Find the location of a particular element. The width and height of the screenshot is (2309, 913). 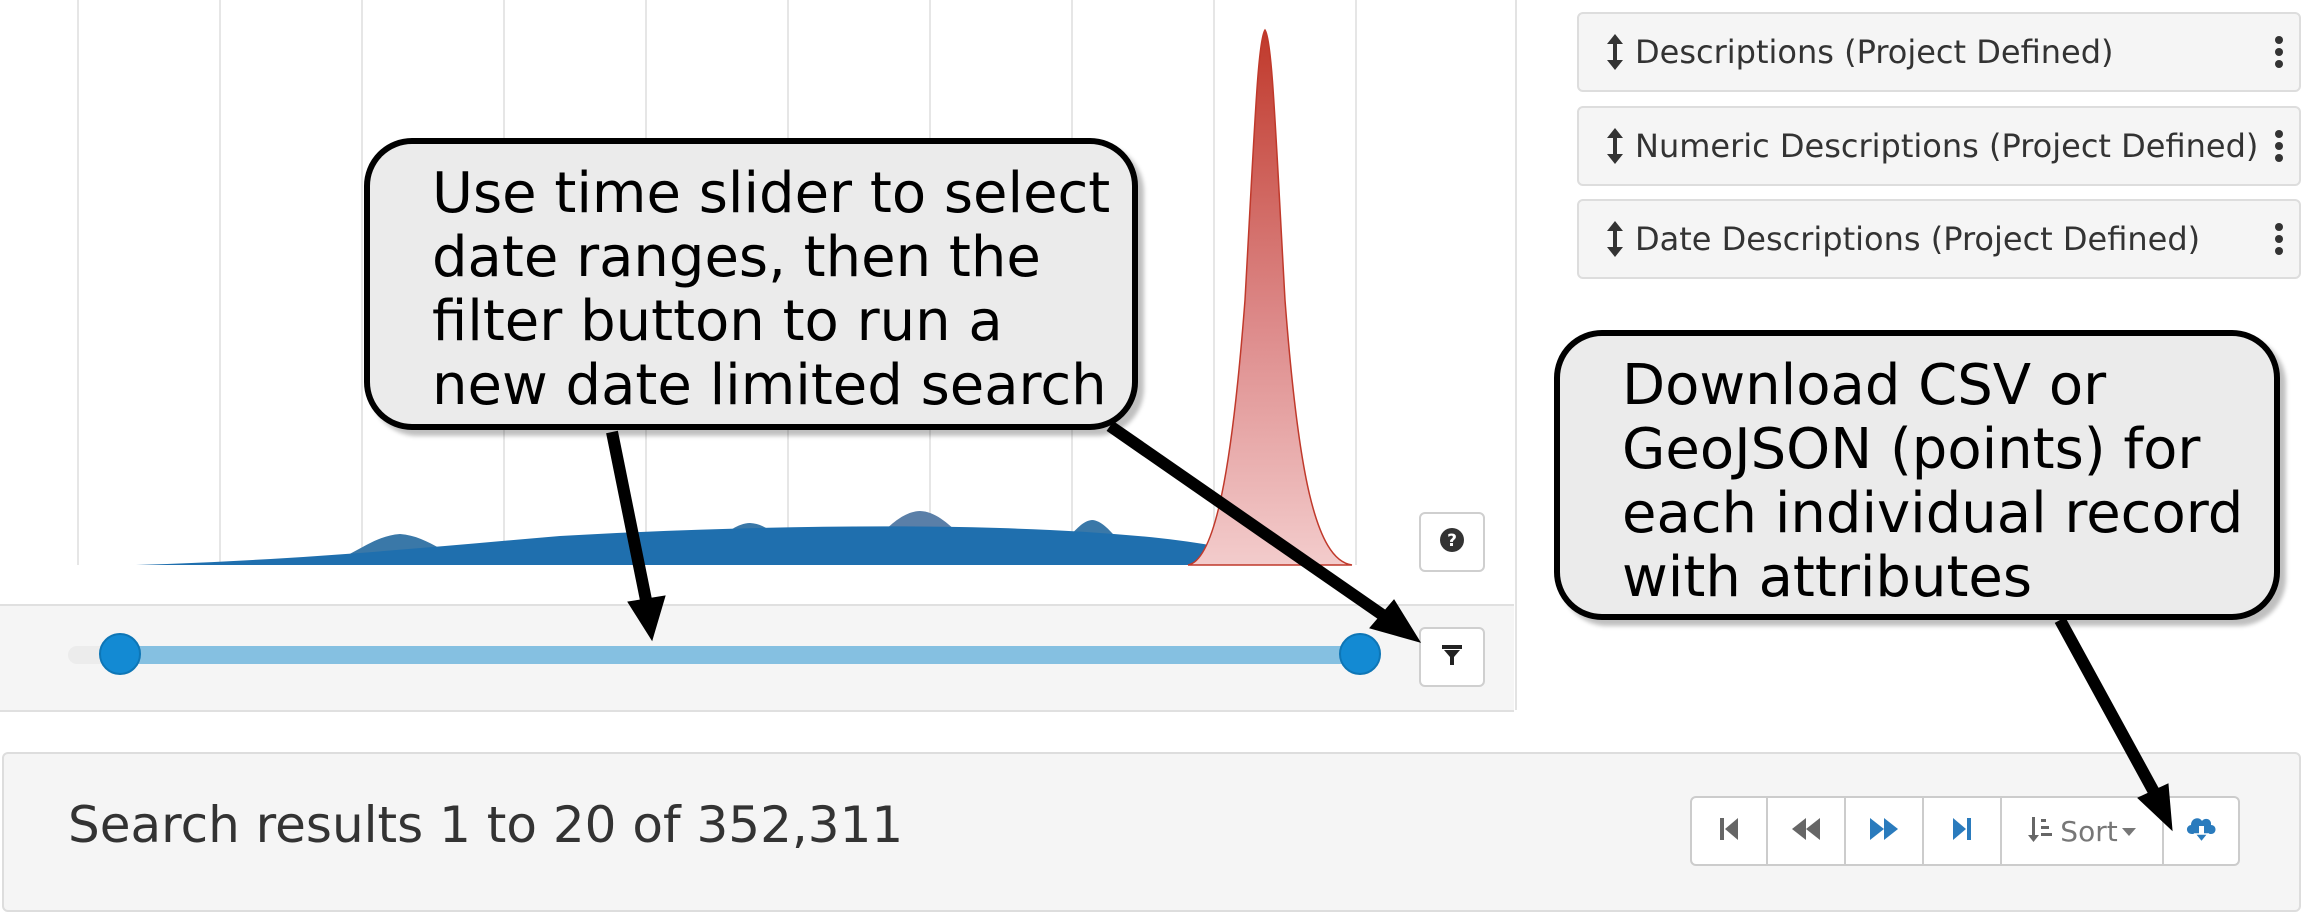

step-forward-icon is located at coordinates (1962, 831).